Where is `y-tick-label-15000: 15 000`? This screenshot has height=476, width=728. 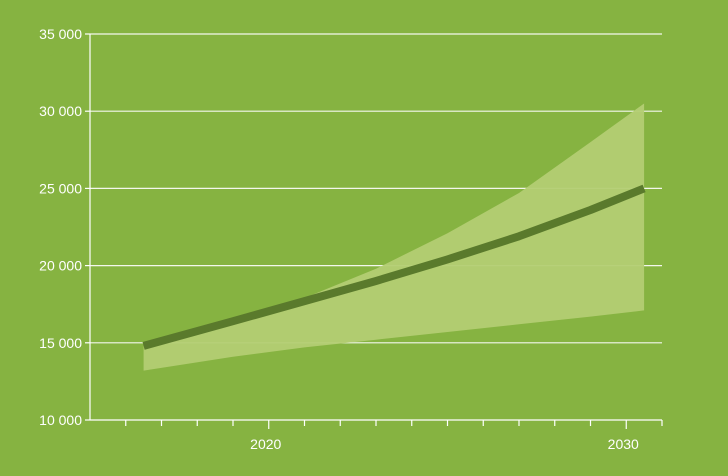
y-tick-label-15000: 15 000 is located at coordinates (60, 343).